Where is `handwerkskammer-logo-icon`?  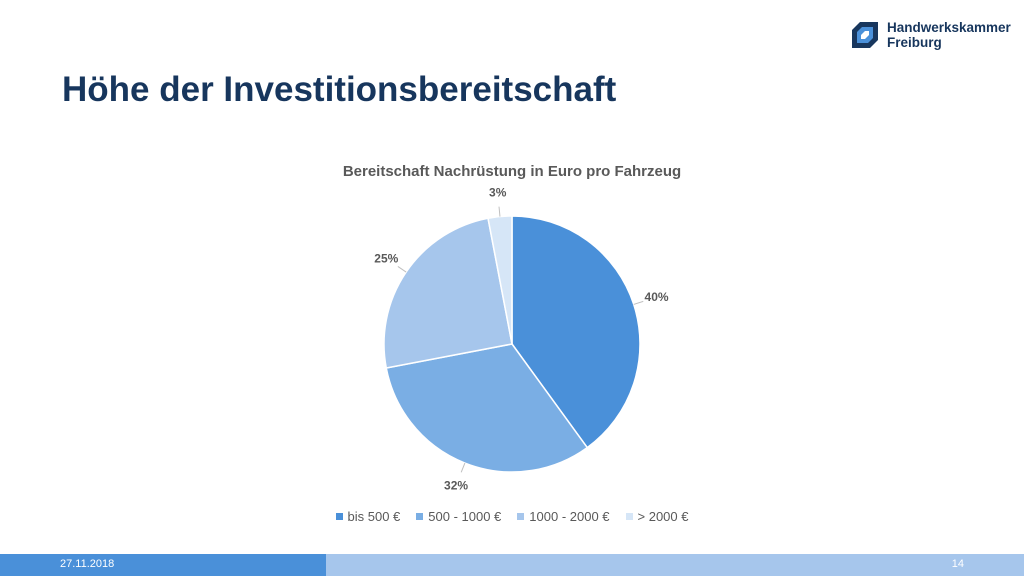
handwerkskammer-logo-icon is located at coordinates (865, 35).